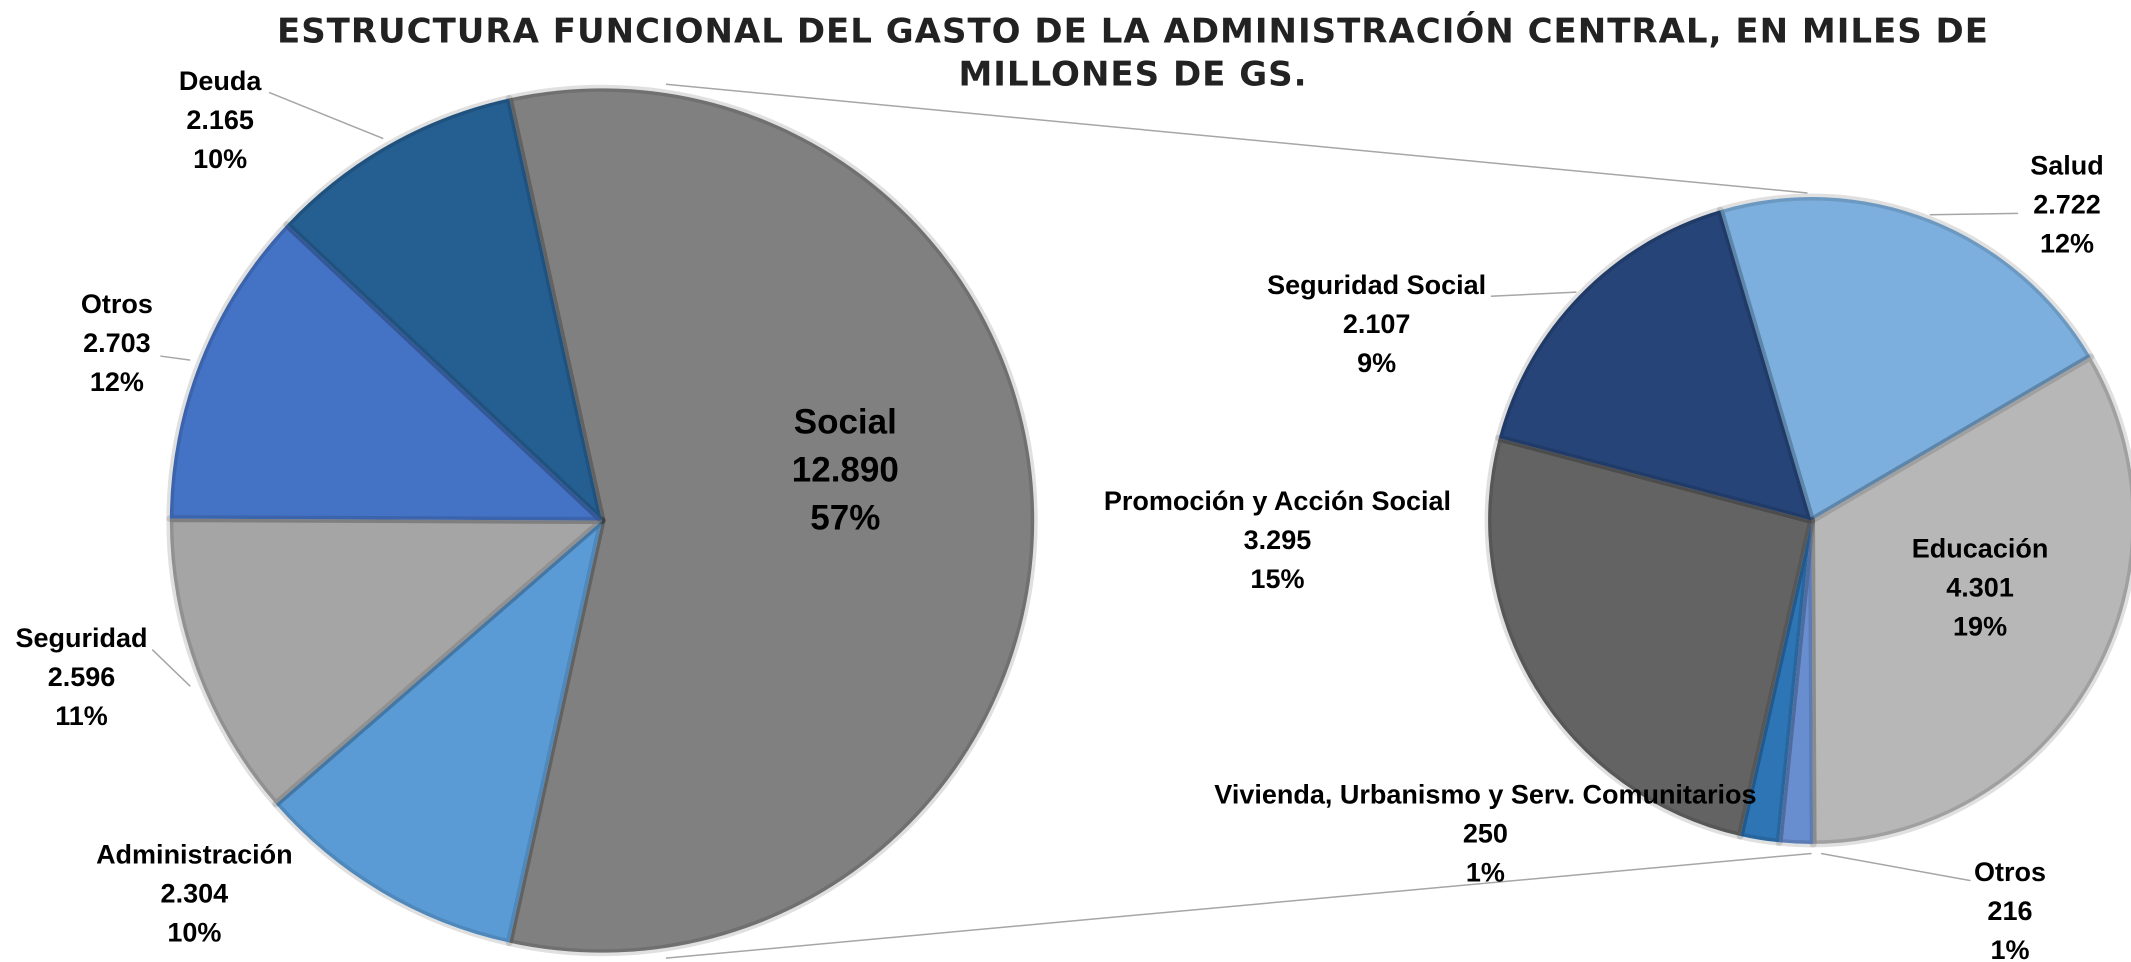 This screenshot has height=962, width=2131. What do you see at coordinates (1377, 324) in the screenshot?
I see `value-label: 2.107` at bounding box center [1377, 324].